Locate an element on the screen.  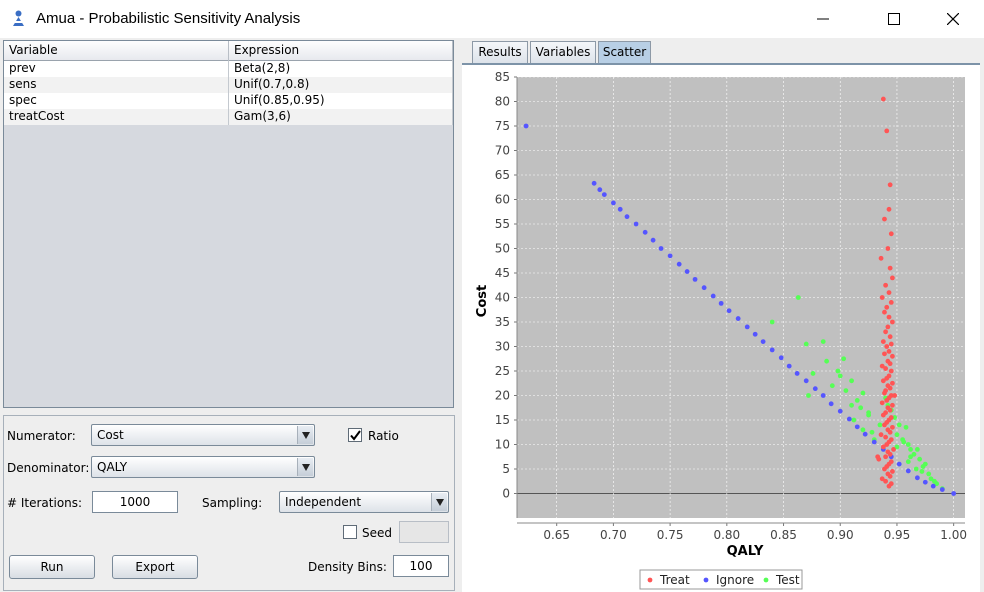
expression-cell: Unif(0.85,0.95) is located at coordinates (341, 101).